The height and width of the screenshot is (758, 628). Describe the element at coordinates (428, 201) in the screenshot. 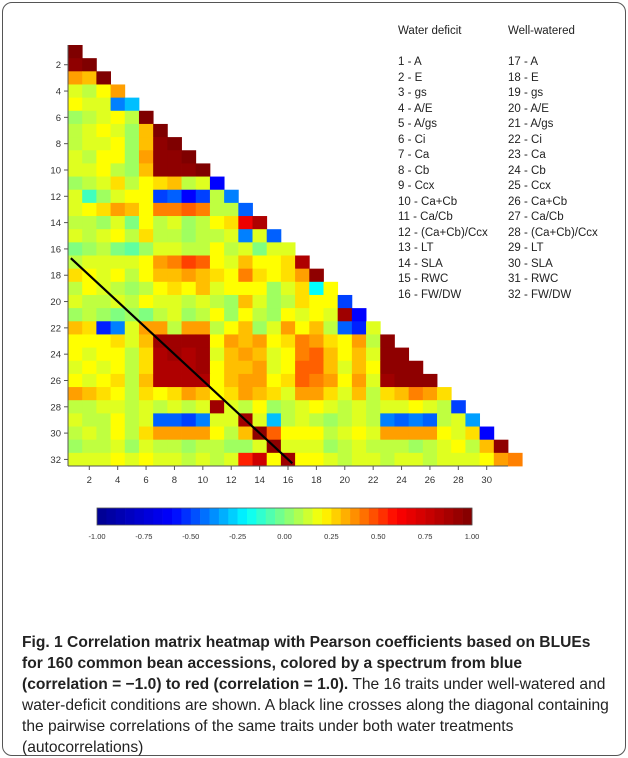

I see `legend-item: 10 - Ca+Cb` at that location.